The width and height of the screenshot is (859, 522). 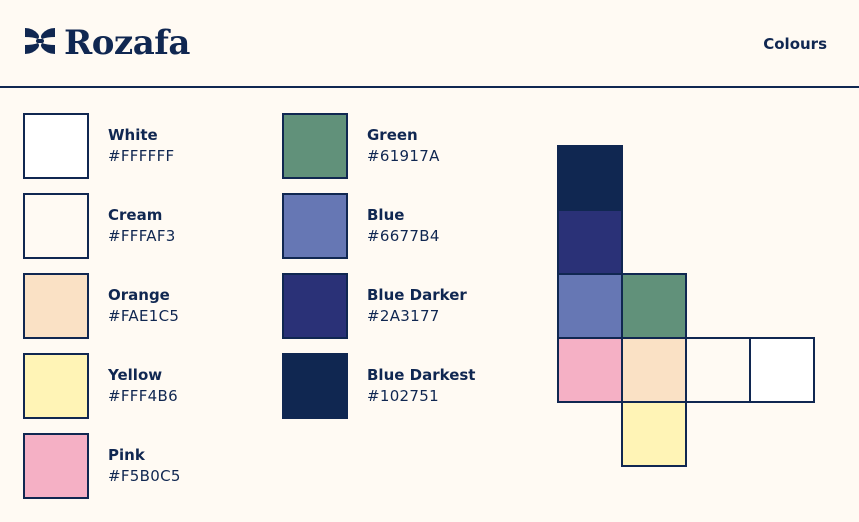 What do you see at coordinates (378, 146) in the screenshot?
I see `swatch-green: Green #61917A` at bounding box center [378, 146].